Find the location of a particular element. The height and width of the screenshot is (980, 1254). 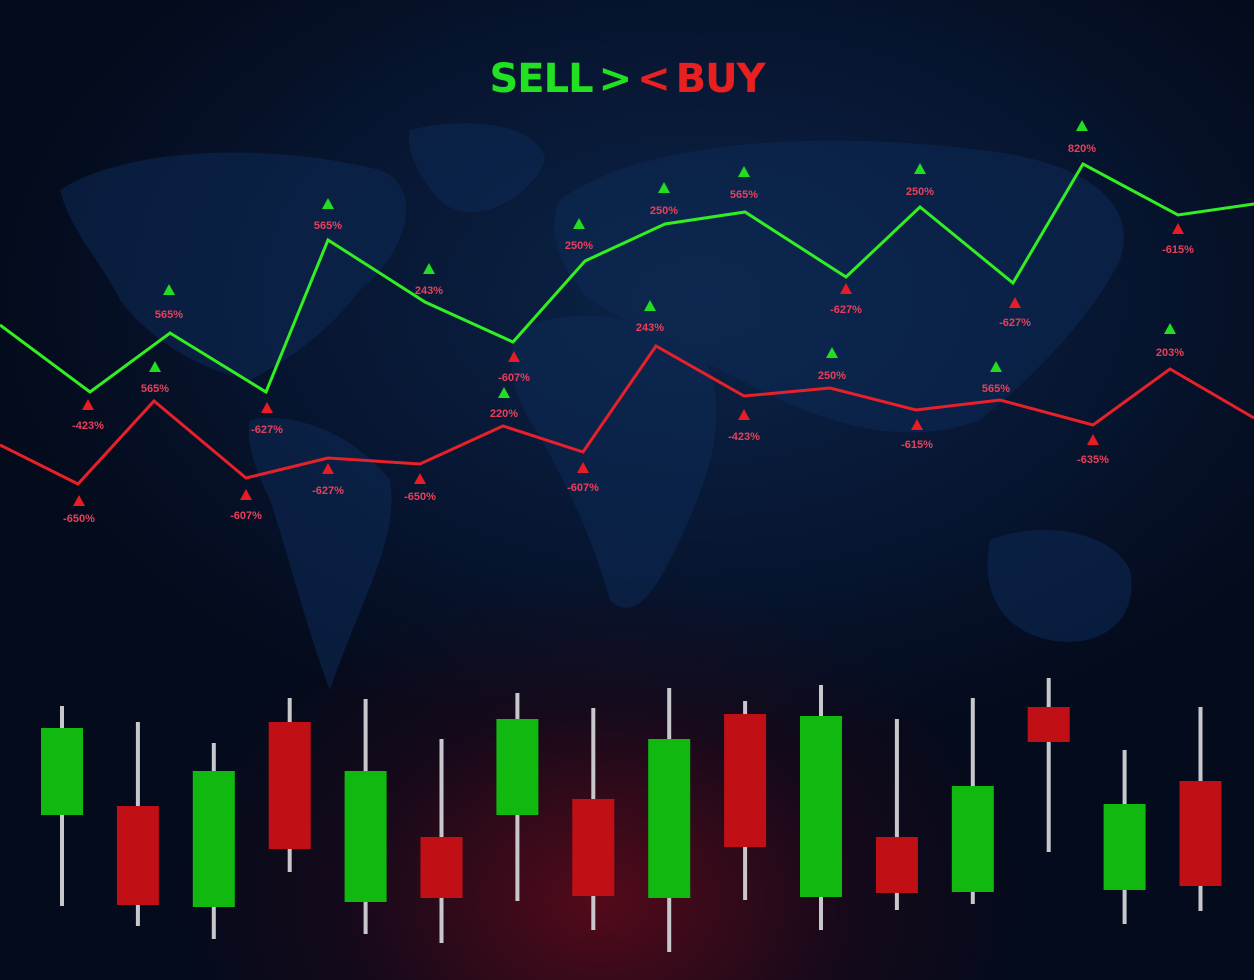

sell-label: SELL is located at coordinates (541, 79).